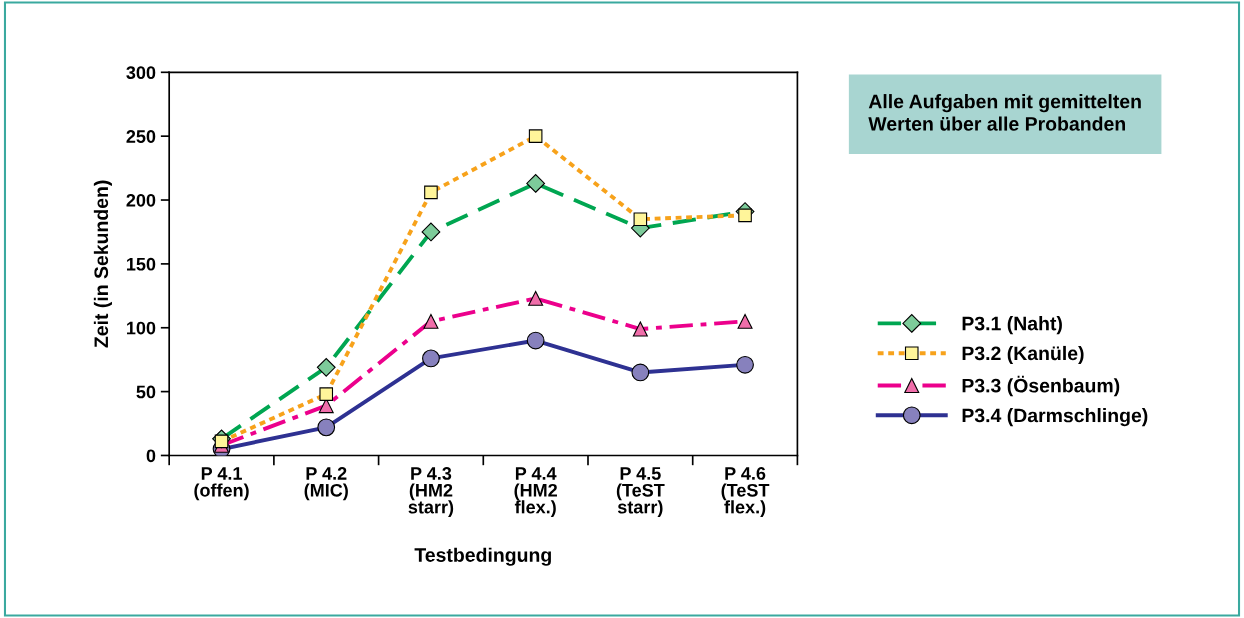 Image resolution: width=1244 pixels, height=618 pixels. Describe the element at coordinates (151, 456) in the screenshot. I see `y-tick-label: 0` at that location.